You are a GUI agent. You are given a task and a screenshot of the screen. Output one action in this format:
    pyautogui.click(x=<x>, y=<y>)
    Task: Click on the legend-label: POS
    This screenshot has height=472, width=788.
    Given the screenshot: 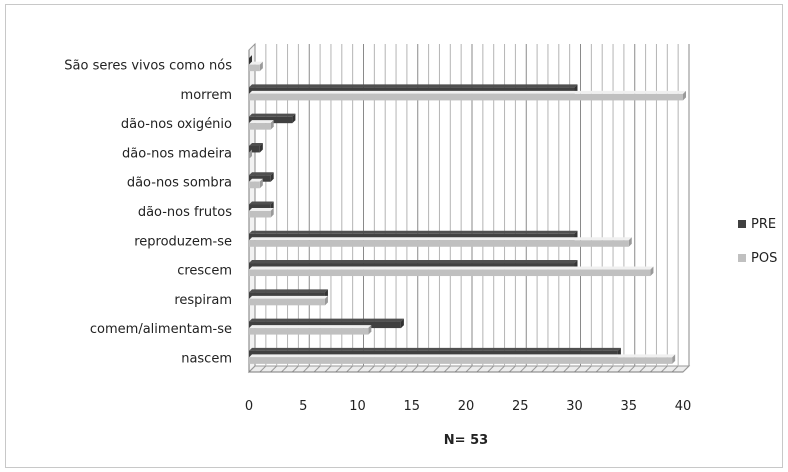 What is the action you would take?
    pyautogui.click(x=764, y=258)
    